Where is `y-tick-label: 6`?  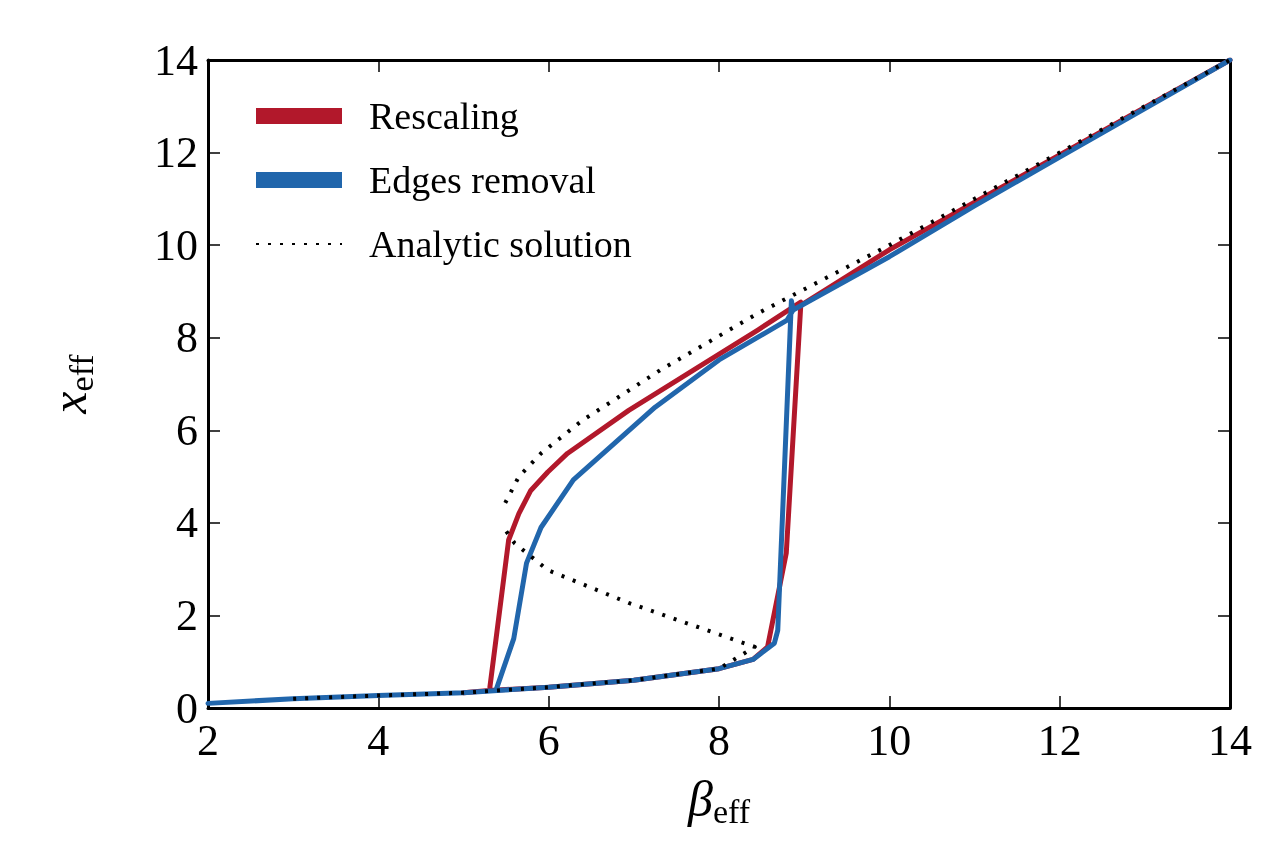 y-tick-label: 6 is located at coordinates (187, 430).